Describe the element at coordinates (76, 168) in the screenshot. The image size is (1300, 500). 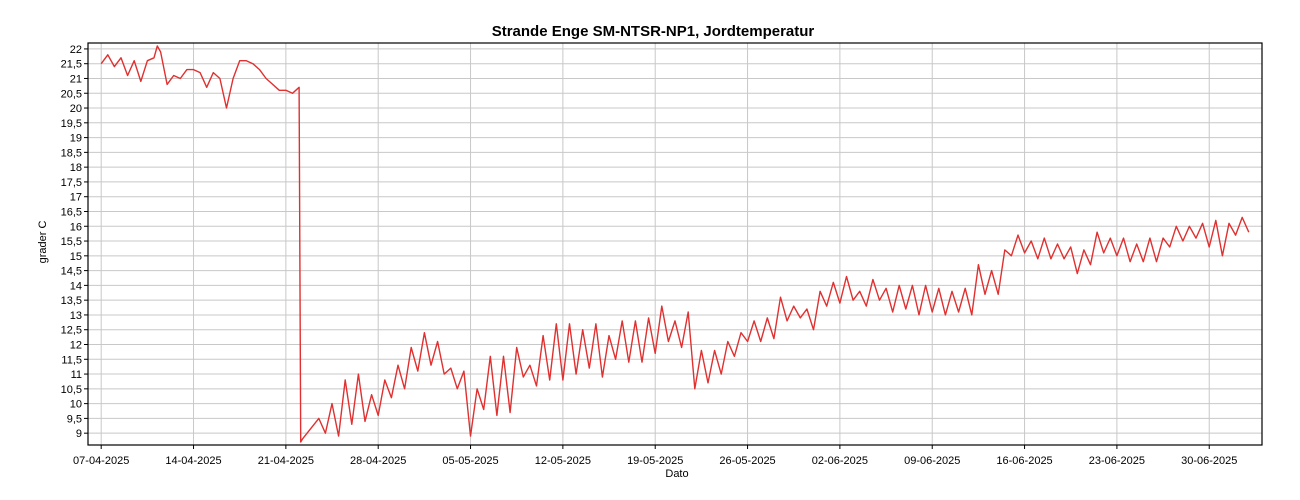
I see `y-tick-label: 18` at that location.